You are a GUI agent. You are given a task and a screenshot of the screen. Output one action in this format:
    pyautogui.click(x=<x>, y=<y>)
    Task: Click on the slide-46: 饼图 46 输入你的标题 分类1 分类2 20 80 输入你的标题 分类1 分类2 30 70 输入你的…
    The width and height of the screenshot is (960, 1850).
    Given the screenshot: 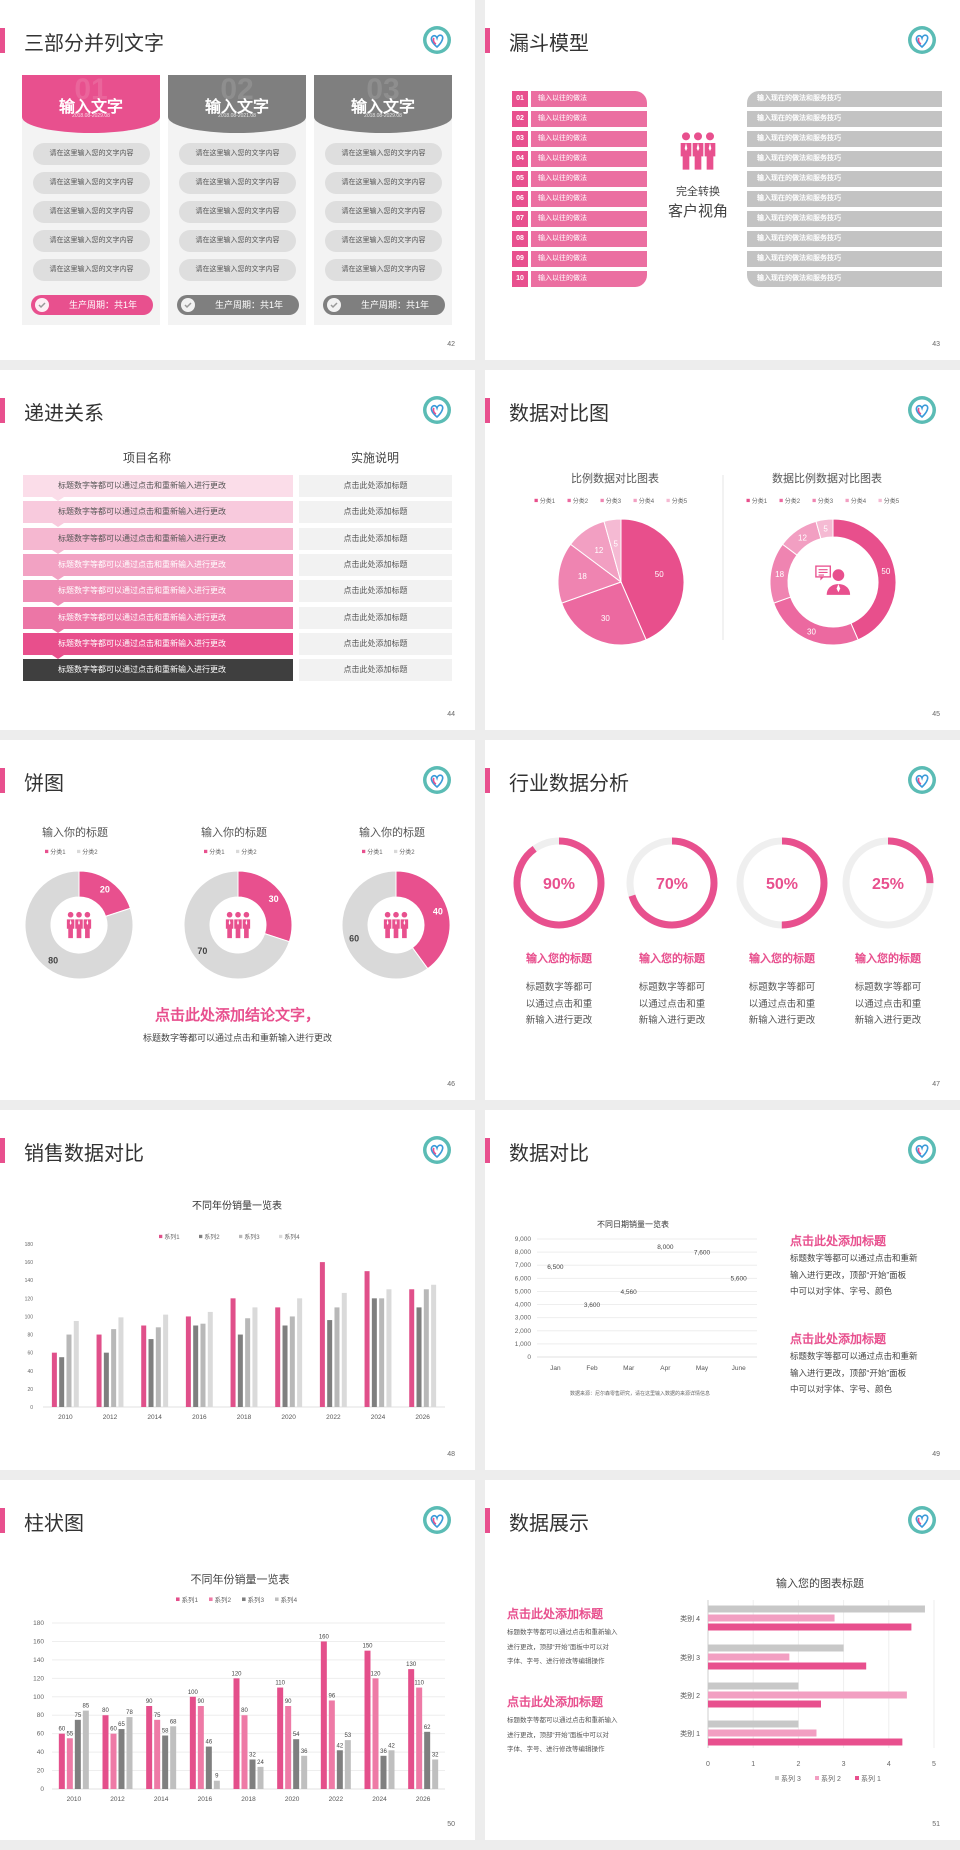 What is the action you would take?
    pyautogui.click(x=237, y=920)
    